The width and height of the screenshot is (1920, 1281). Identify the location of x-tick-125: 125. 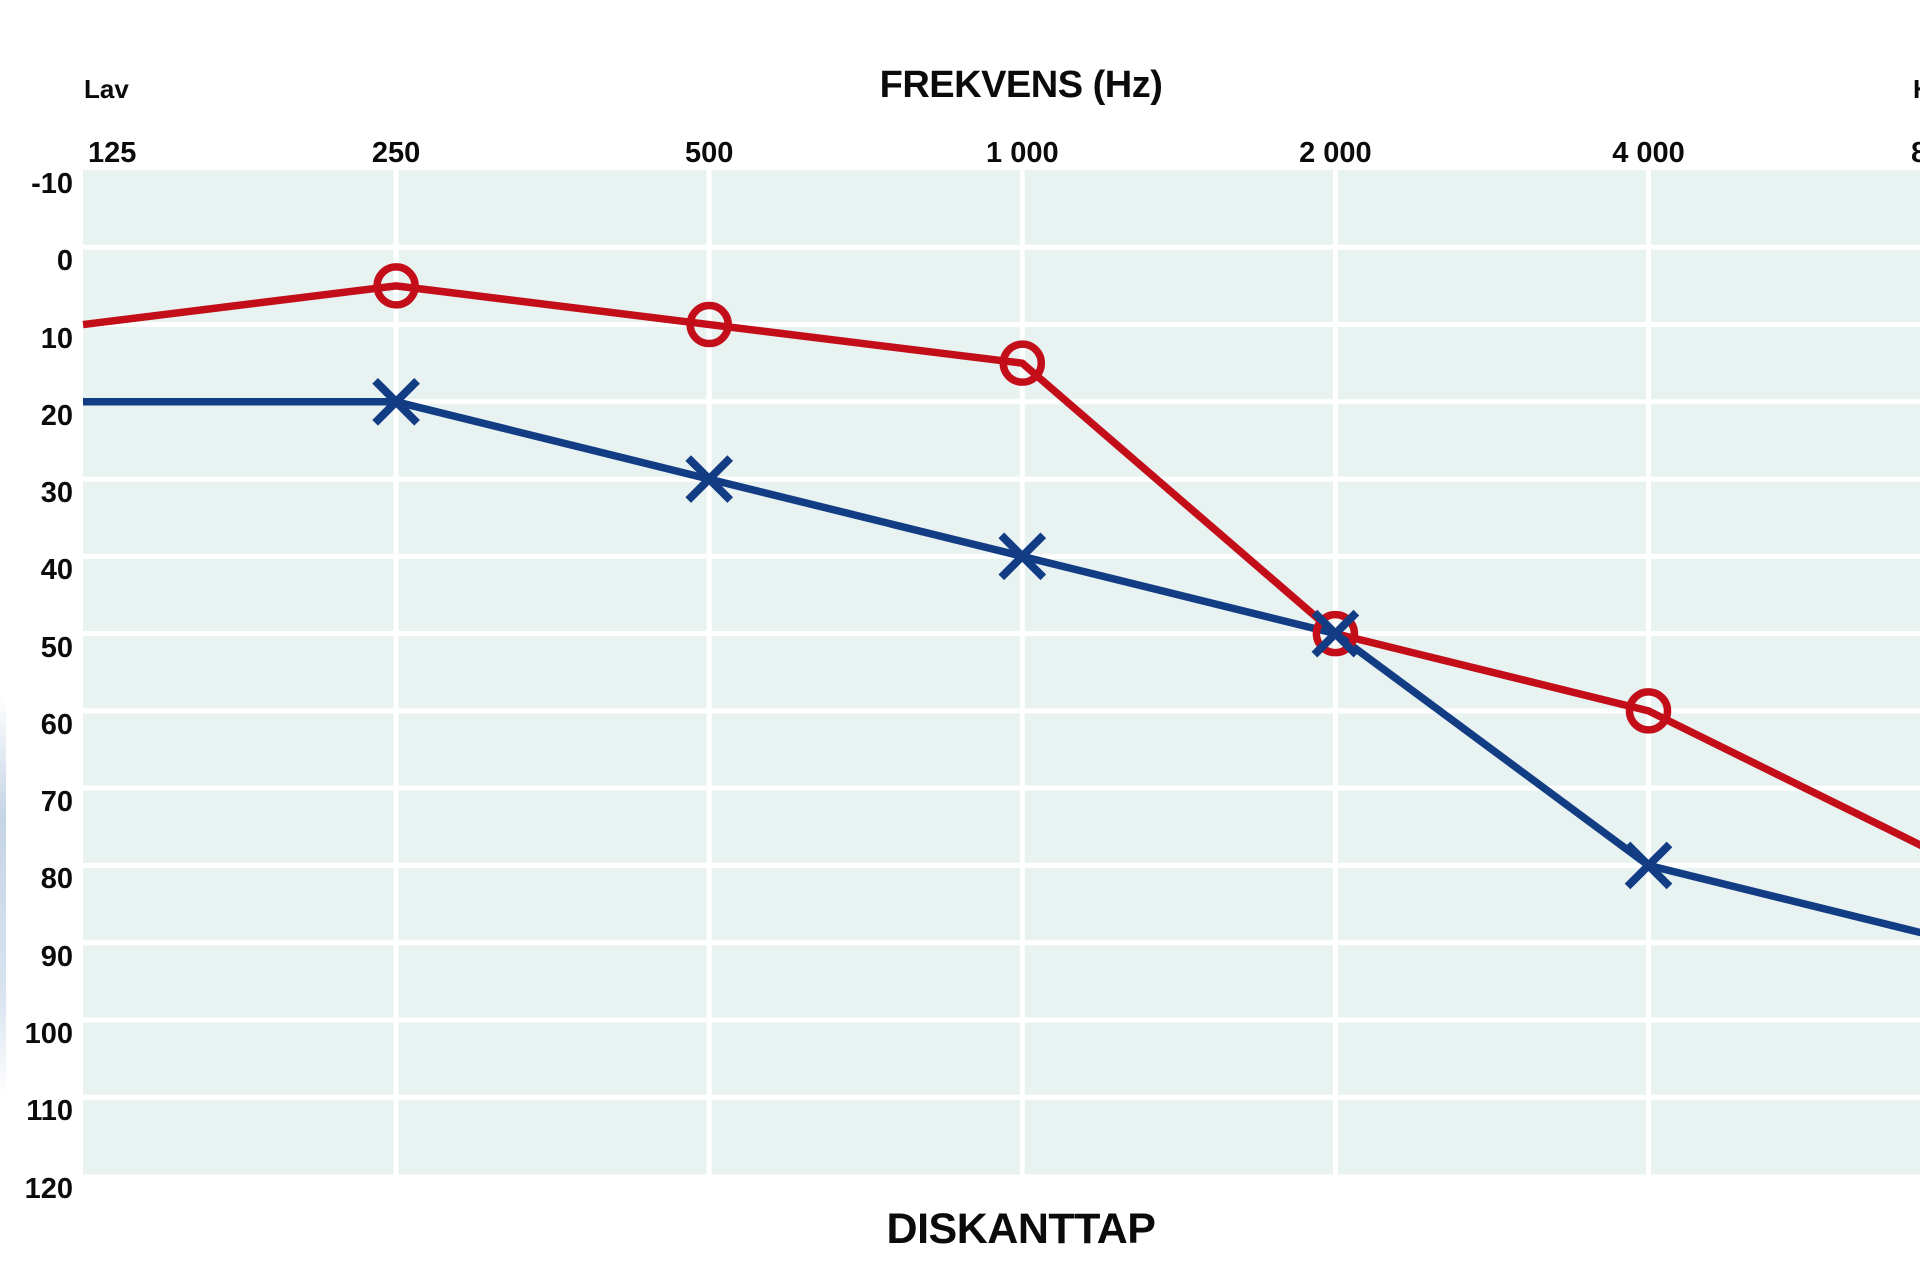
(112, 153).